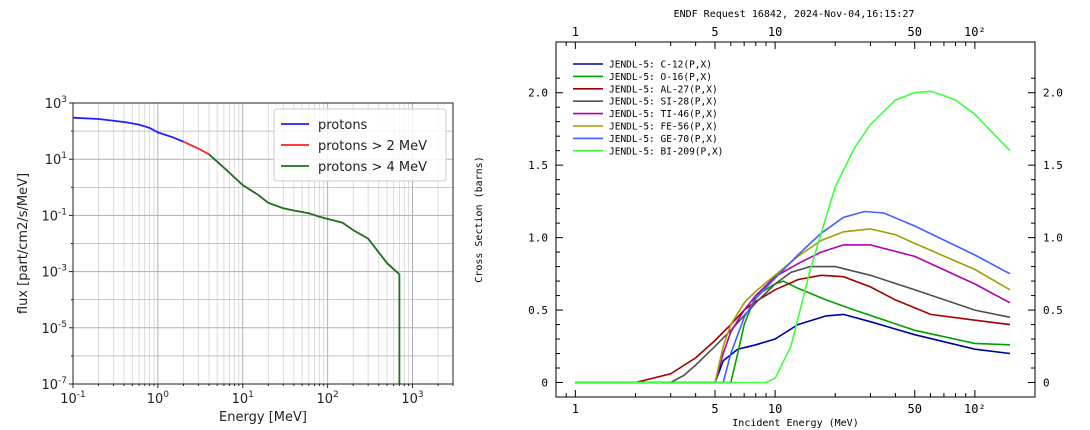 This screenshot has width=1090, height=430. What do you see at coordinates (56, 159) in the screenshot?
I see `y-tick-label: 10¹` at bounding box center [56, 159].